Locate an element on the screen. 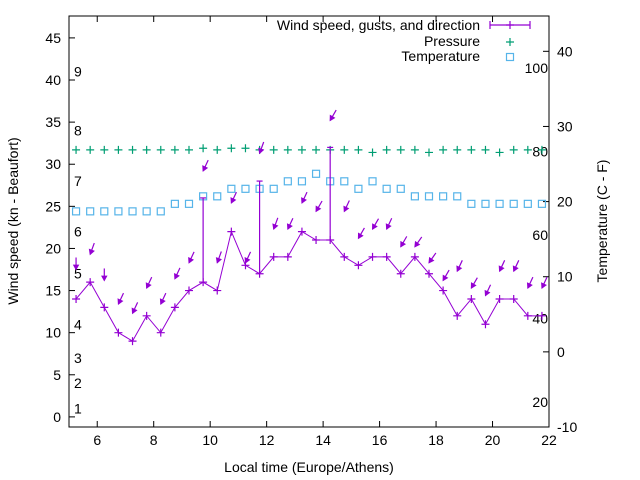  beaufort-label: 4 is located at coordinates (78, 324).